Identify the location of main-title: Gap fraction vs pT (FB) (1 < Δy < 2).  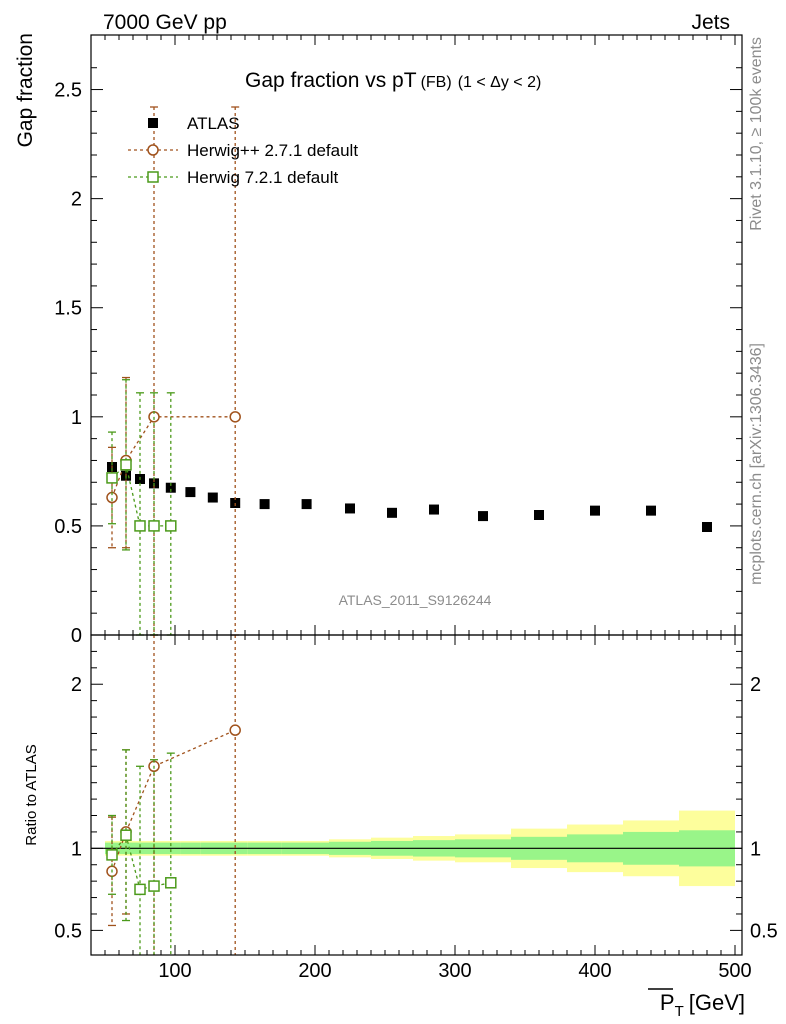
(393, 80).